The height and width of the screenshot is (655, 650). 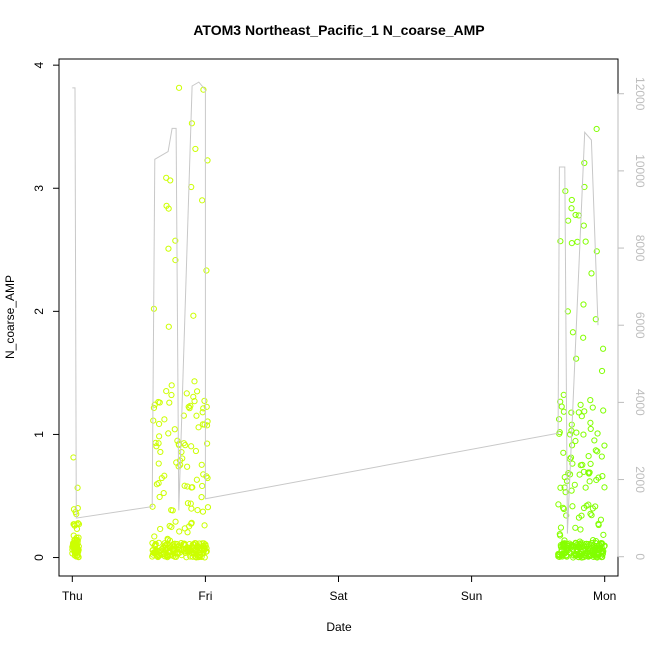 I want to click on y2-tick-label-8000: 8000, so click(x=640, y=248).